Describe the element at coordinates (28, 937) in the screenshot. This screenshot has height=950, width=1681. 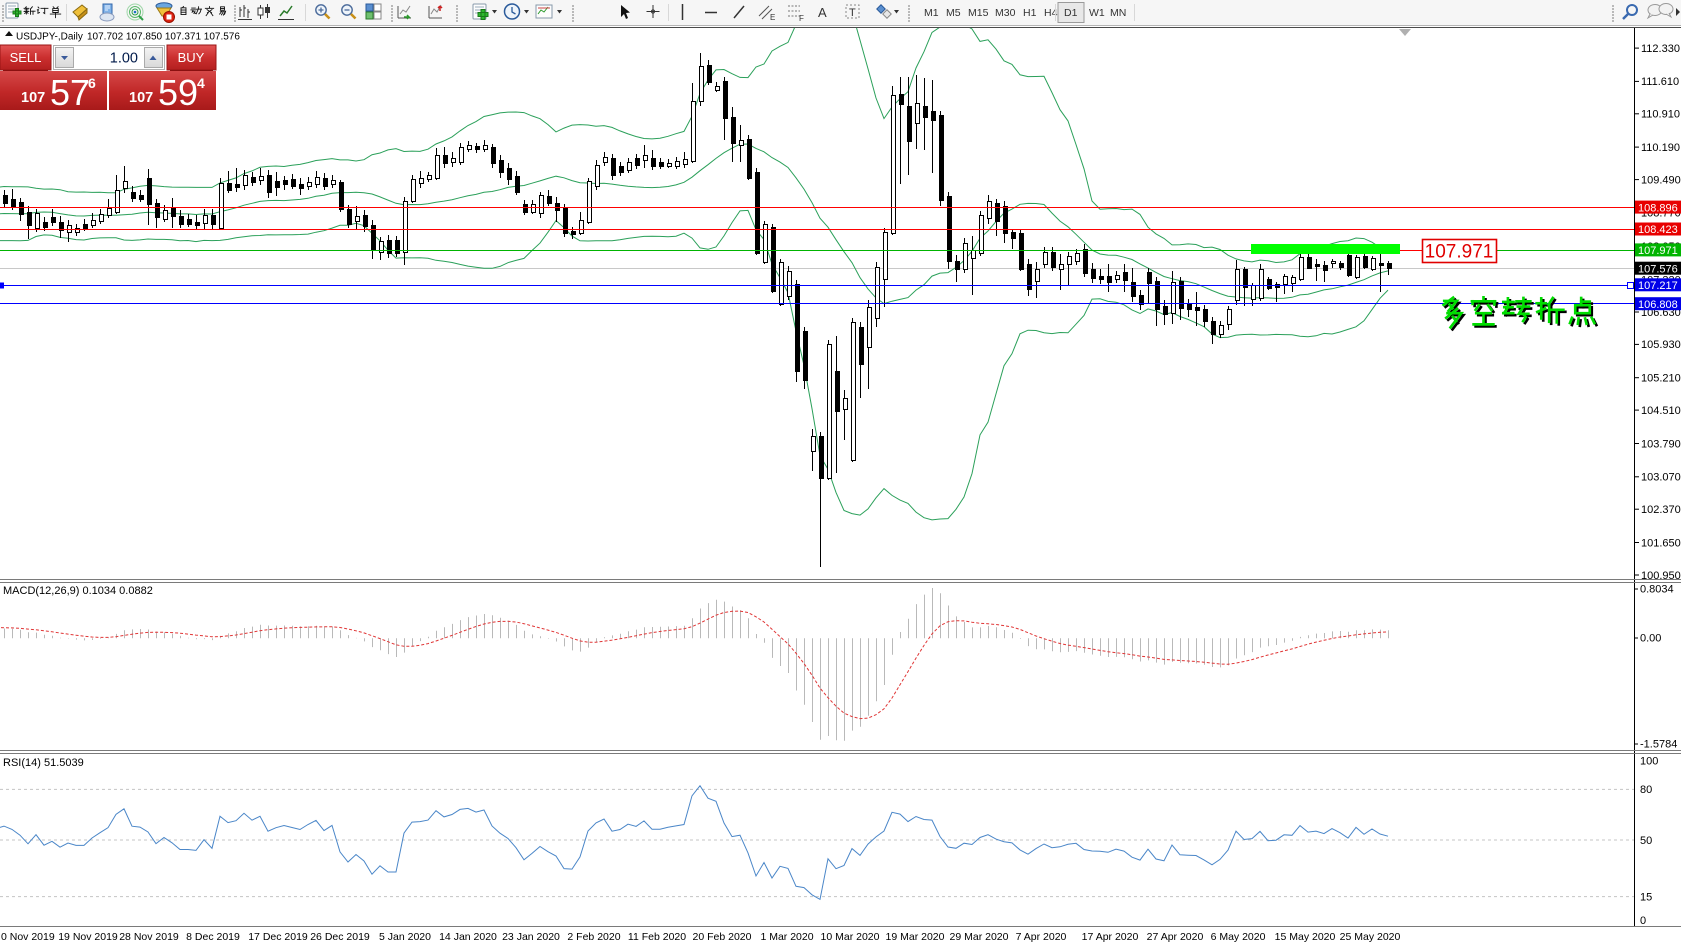
I see `svg-text: 0 Nov 2019` at that location.